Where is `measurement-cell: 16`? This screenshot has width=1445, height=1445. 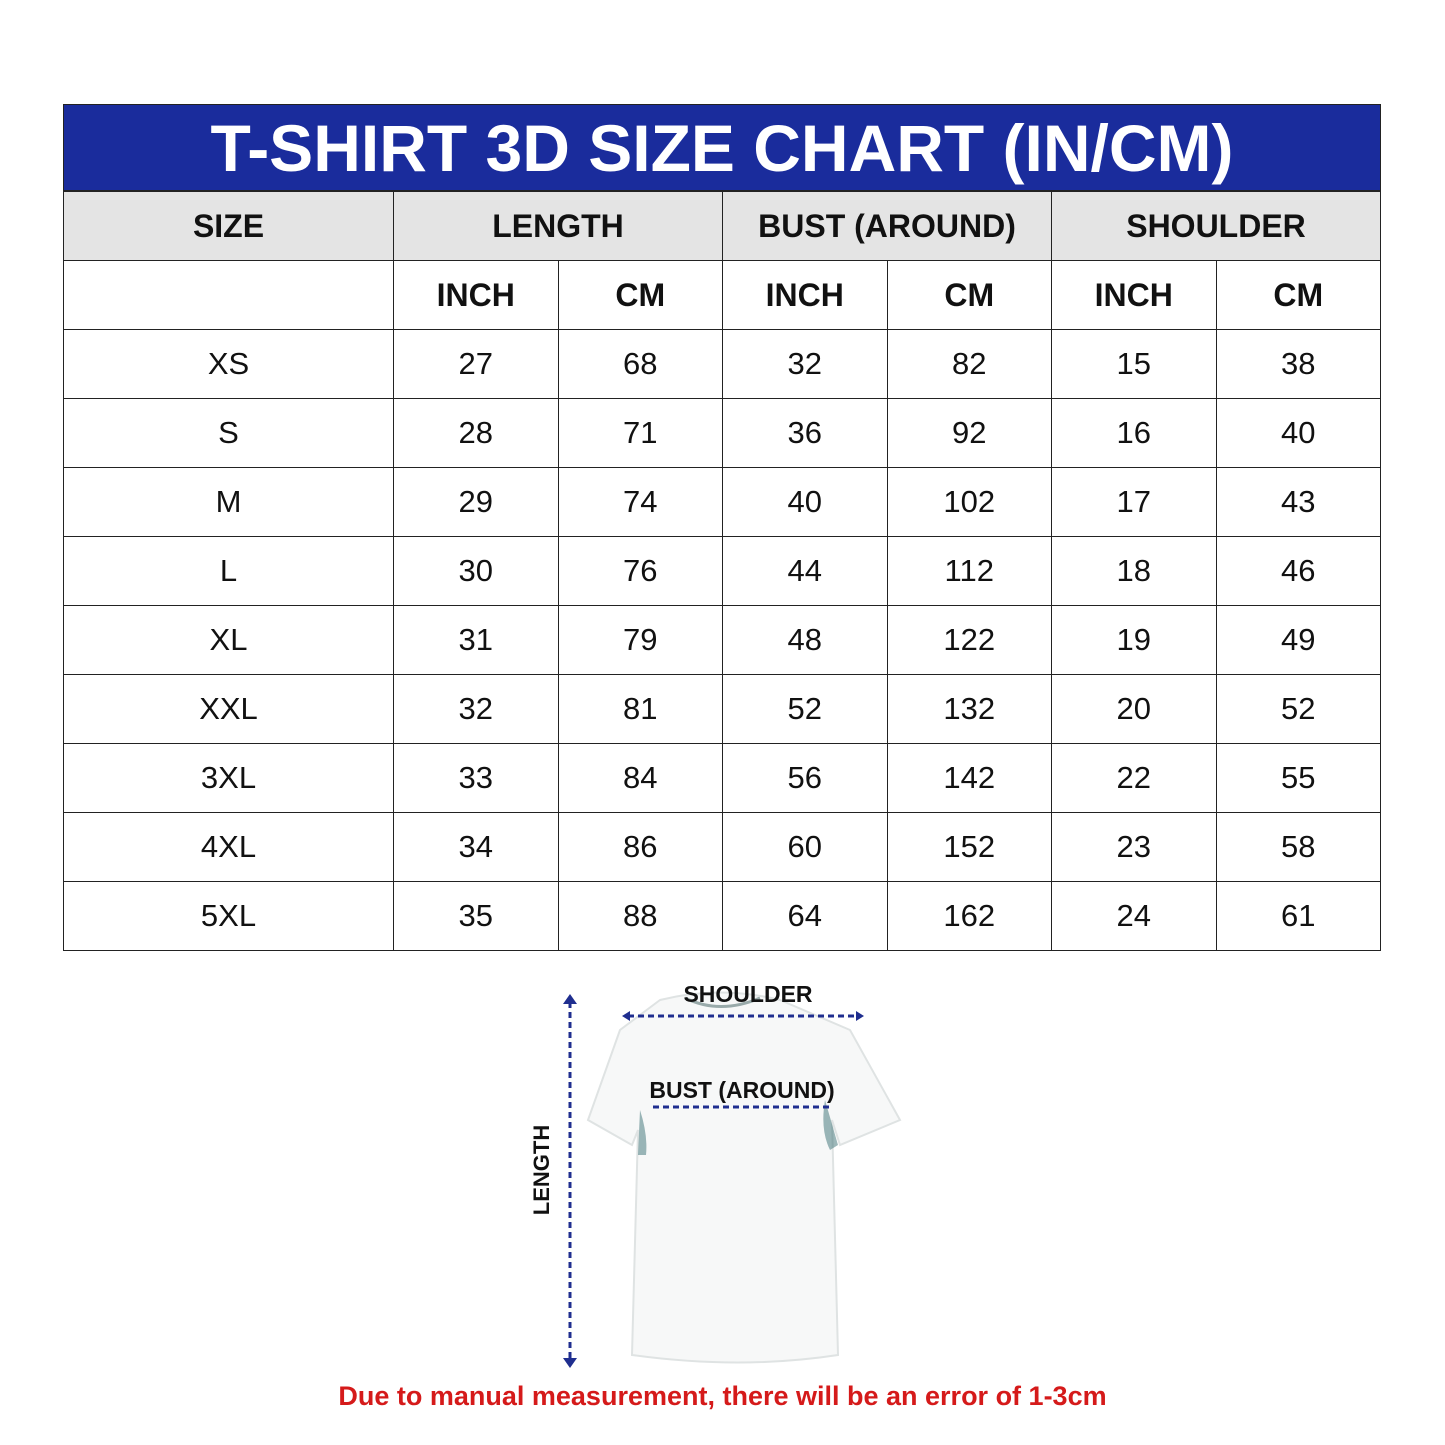 measurement-cell: 16 is located at coordinates (1134, 433).